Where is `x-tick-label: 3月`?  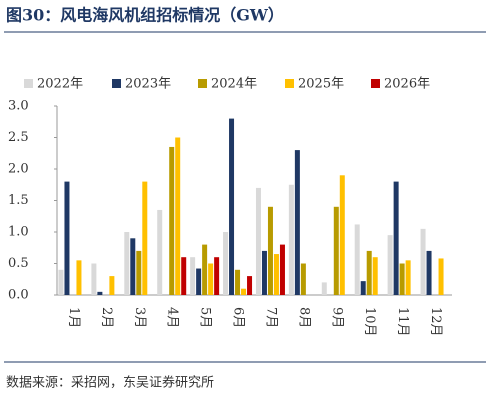 x-tick-label: 3月 is located at coordinates (139, 317).